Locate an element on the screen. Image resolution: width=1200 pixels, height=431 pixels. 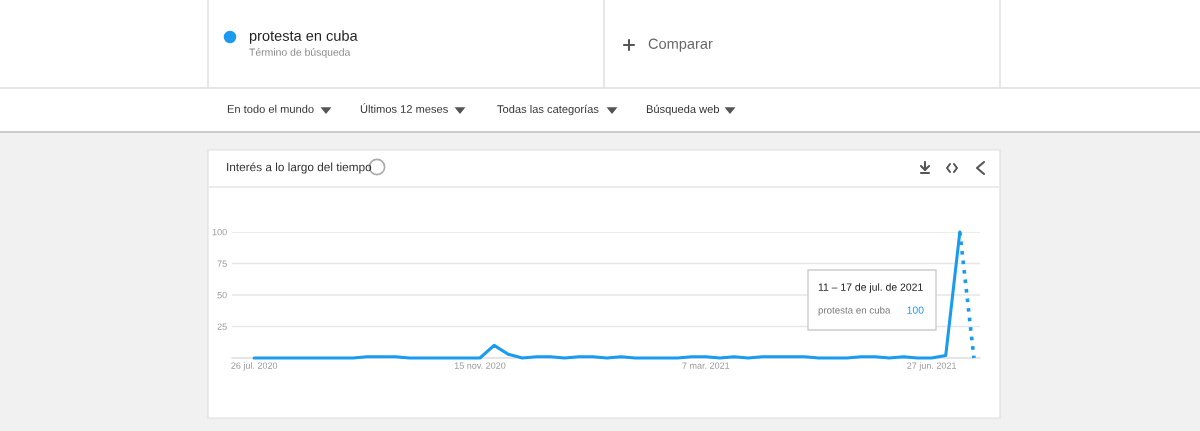
text: Búsqueda web is located at coordinates (683, 110).